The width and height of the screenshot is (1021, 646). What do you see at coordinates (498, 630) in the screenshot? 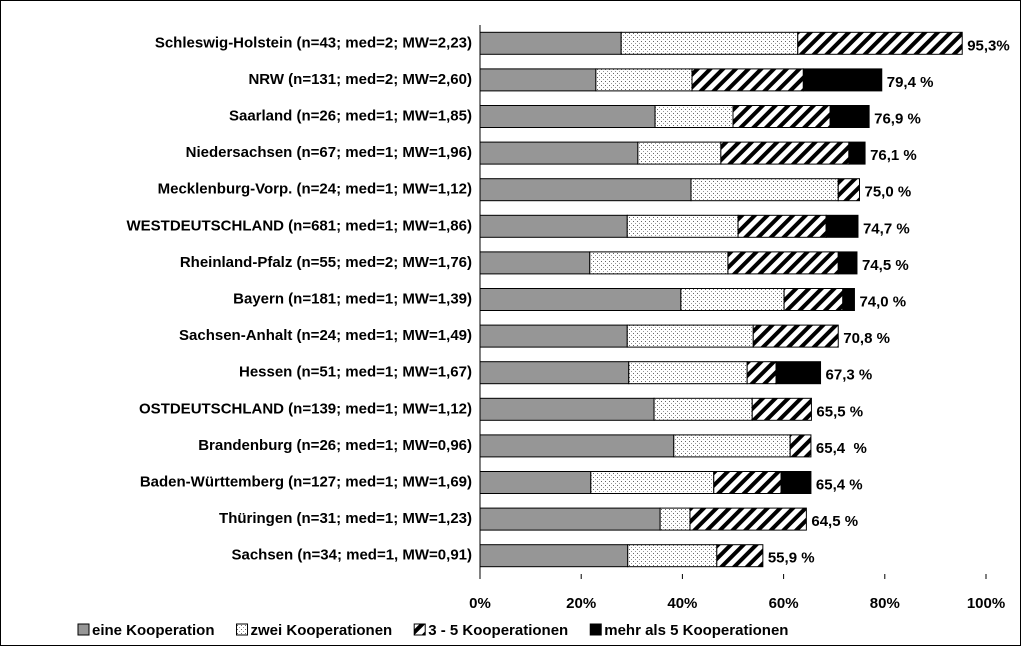
I see `legend-label: 3 - 5 Kooperationen` at bounding box center [498, 630].